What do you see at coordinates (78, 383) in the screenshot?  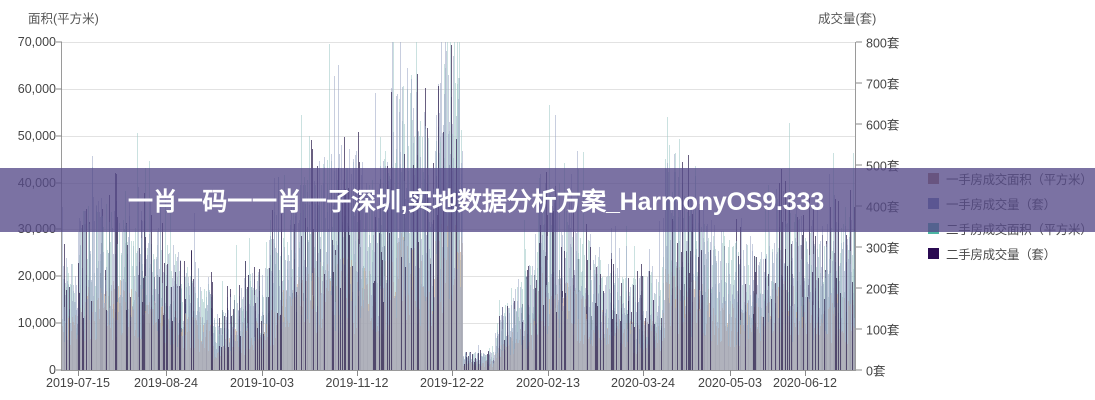 I see `x-axis-tick-label: 2019-07-15` at bounding box center [78, 383].